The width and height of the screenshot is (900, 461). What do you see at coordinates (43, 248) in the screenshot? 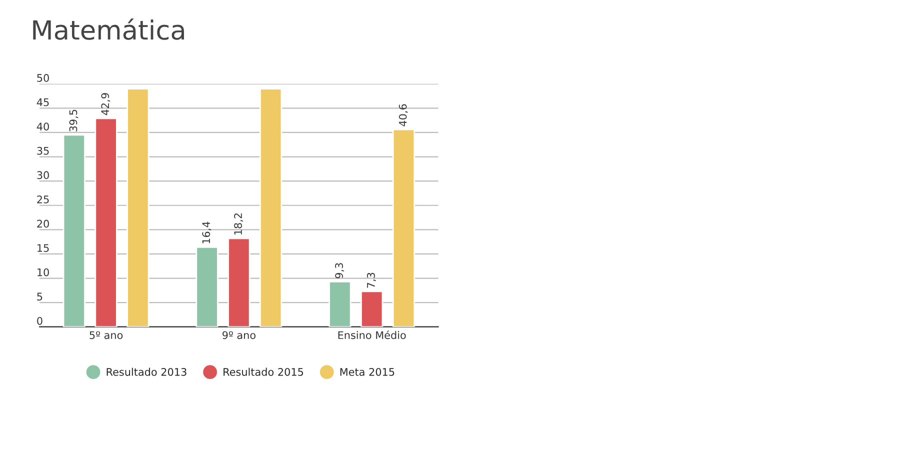
I see `y-tick-label: 15` at bounding box center [43, 248].